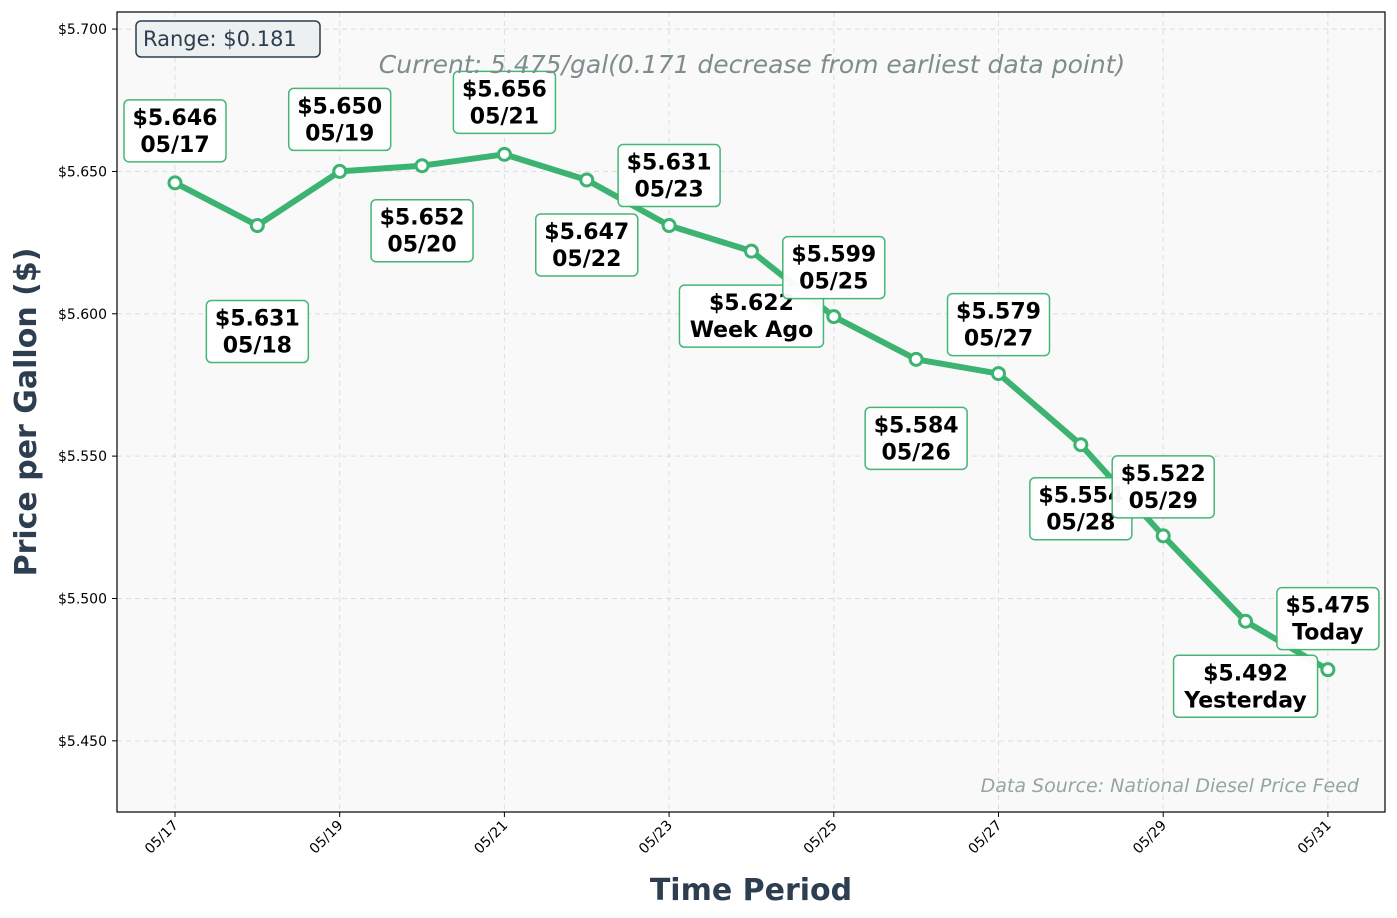  What do you see at coordinates (1327, 633) in the screenshot?
I see `point-label-date: Today` at bounding box center [1327, 633].